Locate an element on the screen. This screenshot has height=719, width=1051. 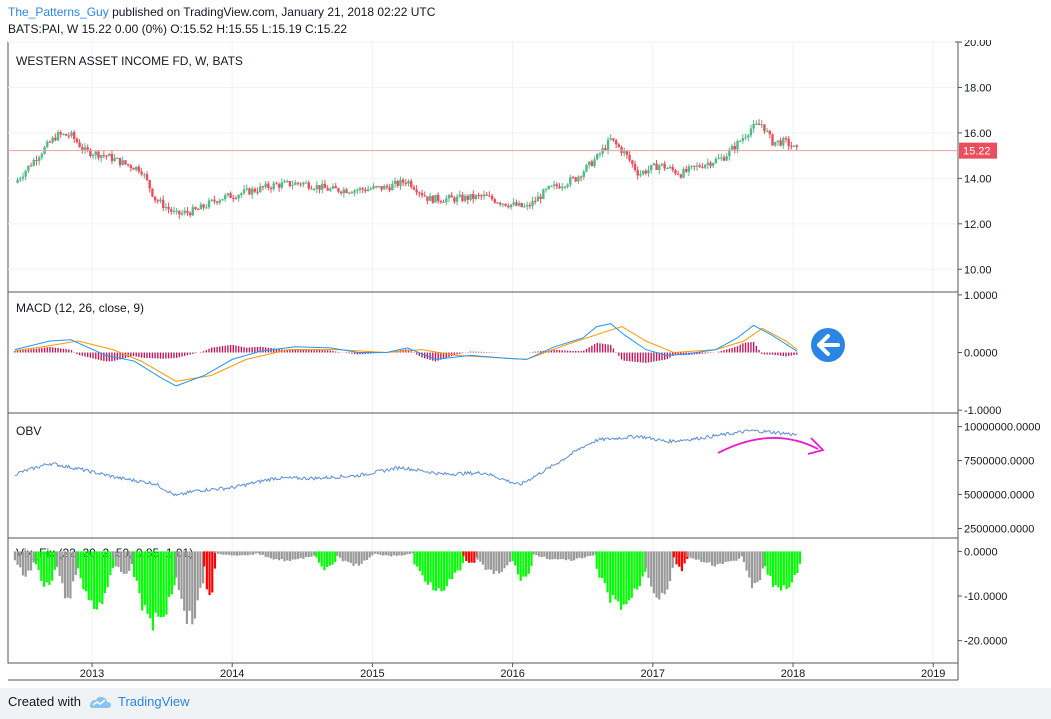
x-tick-label: 2016 is located at coordinates (512, 674).